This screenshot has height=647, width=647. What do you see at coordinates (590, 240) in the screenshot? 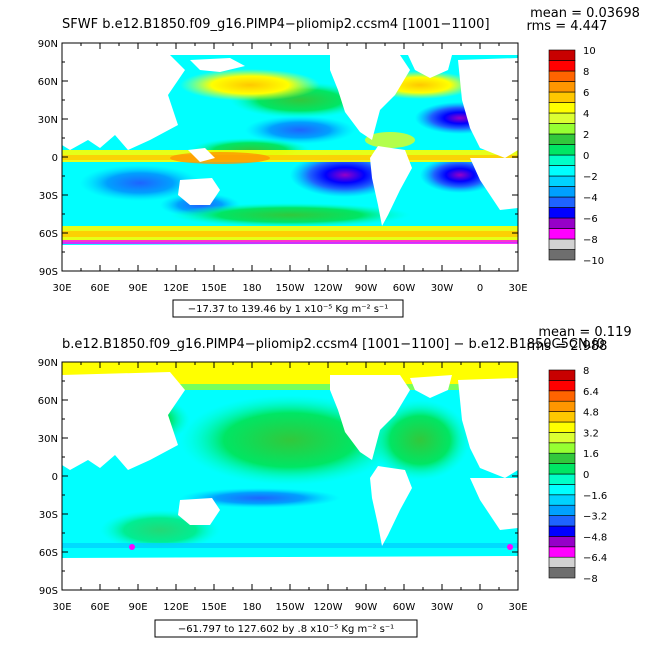
I see `panel-1-colorbar-label: −8` at bounding box center [590, 240].